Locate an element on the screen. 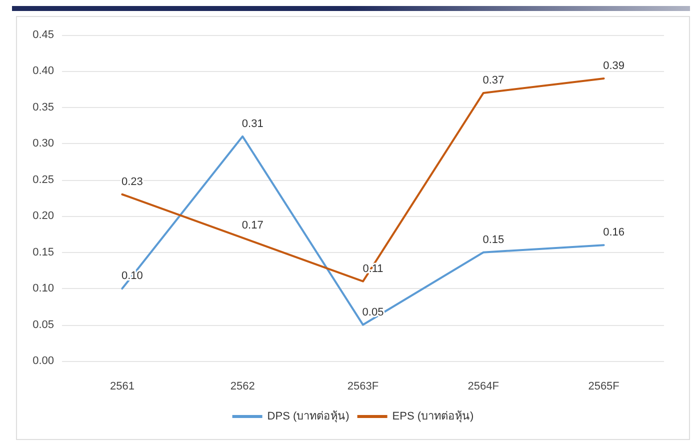 This screenshot has height=445, width=694. y-tick-label: 0.10 is located at coordinates (43, 288).